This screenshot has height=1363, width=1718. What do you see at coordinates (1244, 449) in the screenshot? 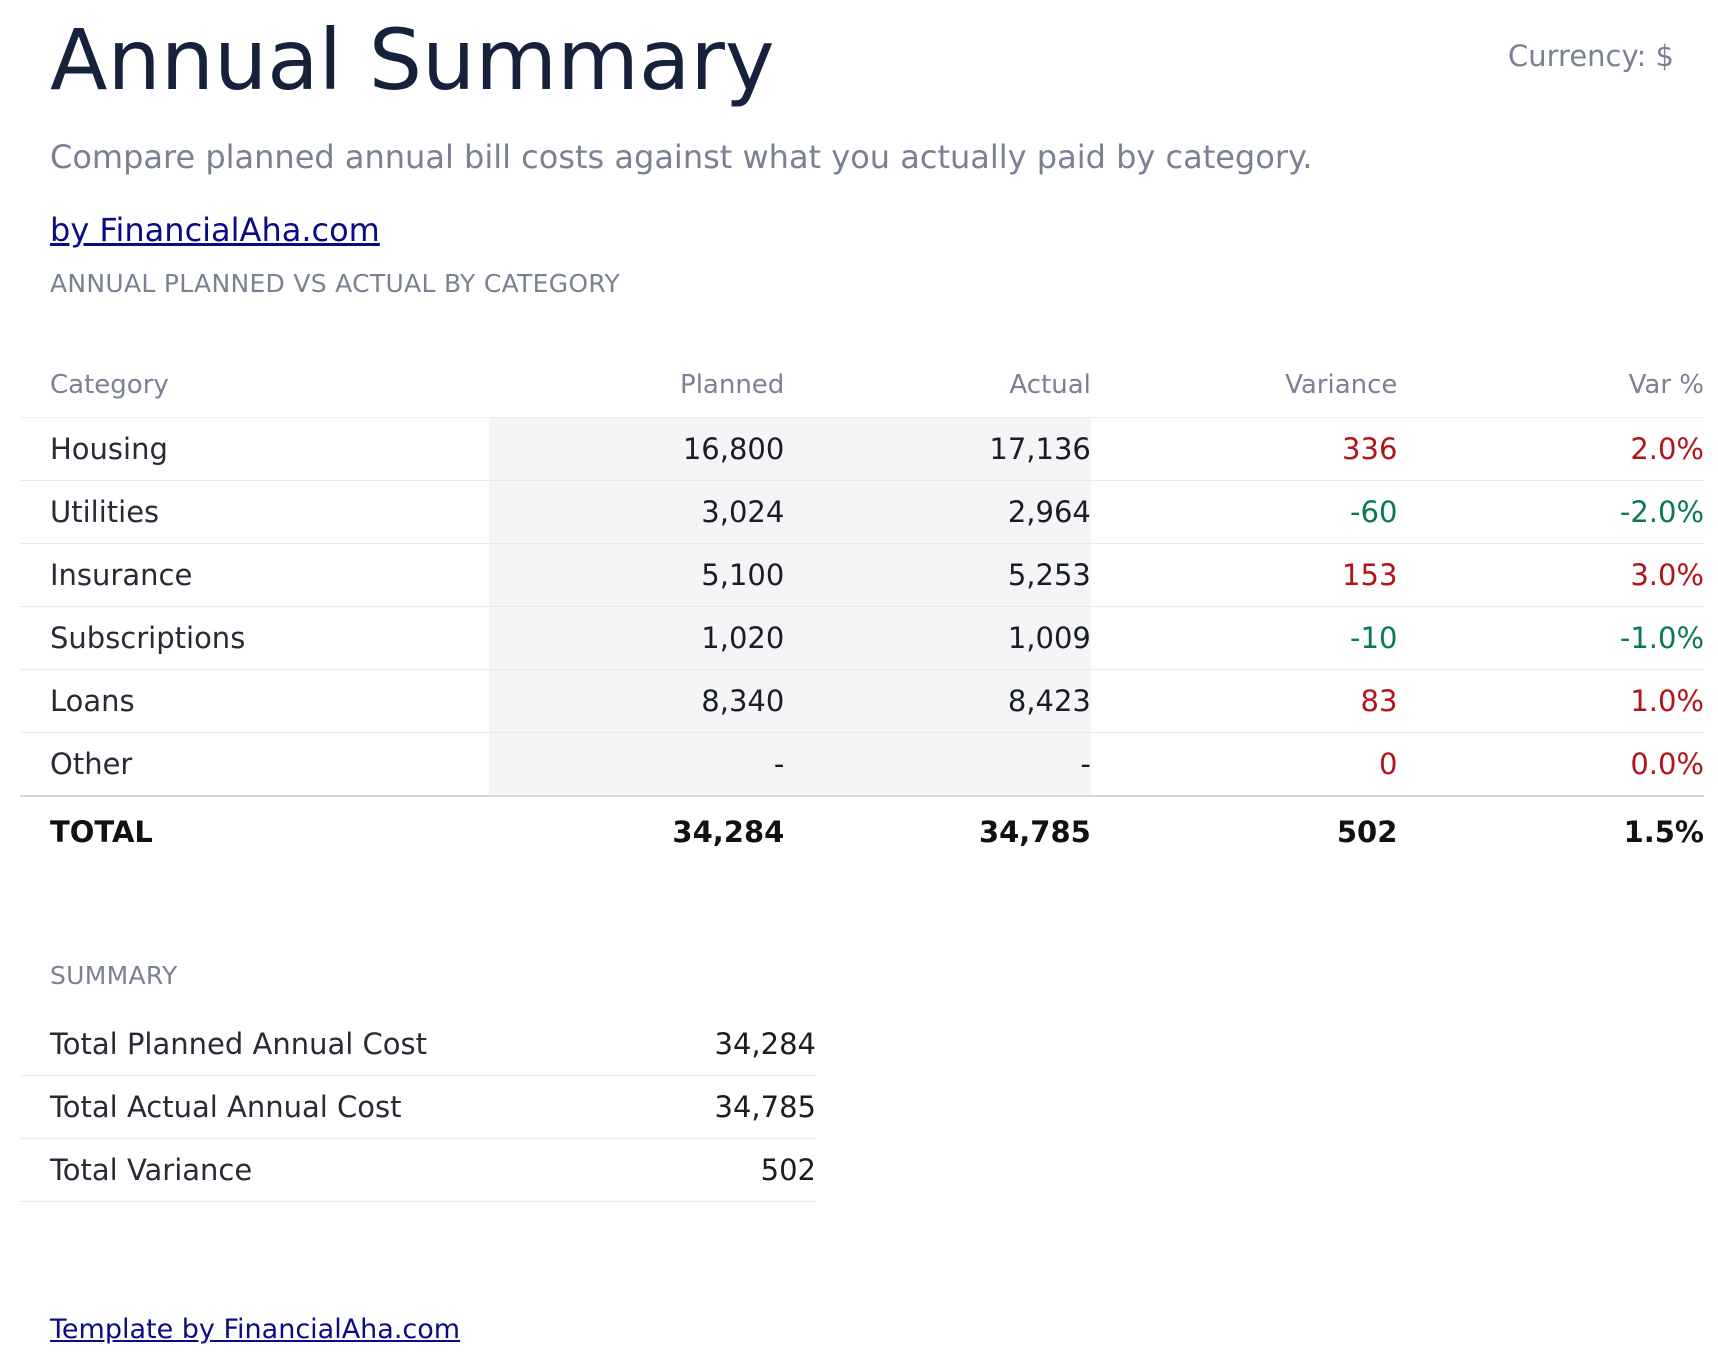
I see `cell-variance: 336` at bounding box center [1244, 449].